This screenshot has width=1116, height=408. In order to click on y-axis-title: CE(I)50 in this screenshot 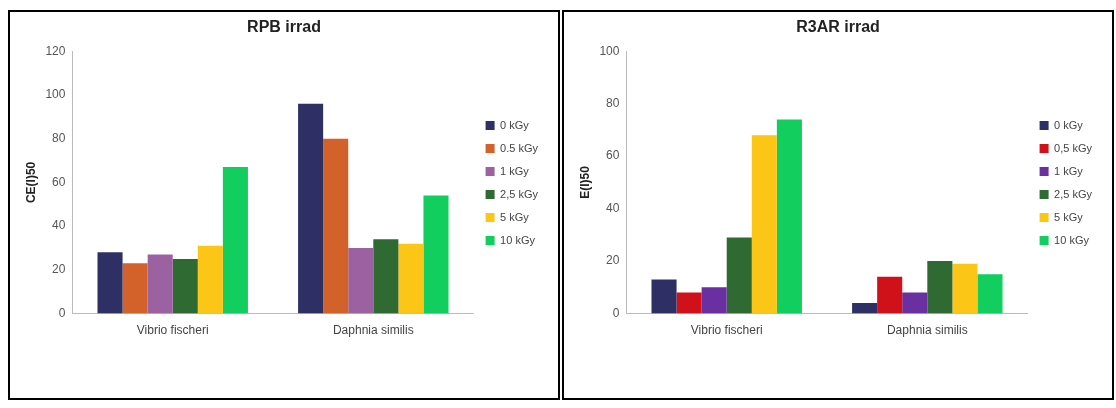, I will do `click(30, 182)`.